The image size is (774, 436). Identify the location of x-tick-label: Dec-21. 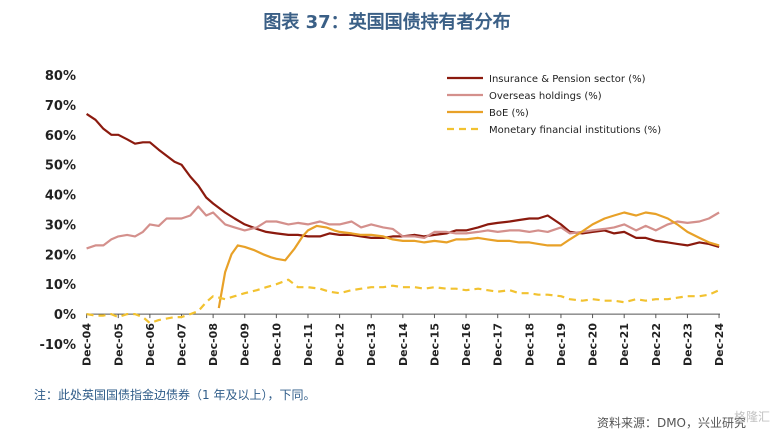
(624, 344).